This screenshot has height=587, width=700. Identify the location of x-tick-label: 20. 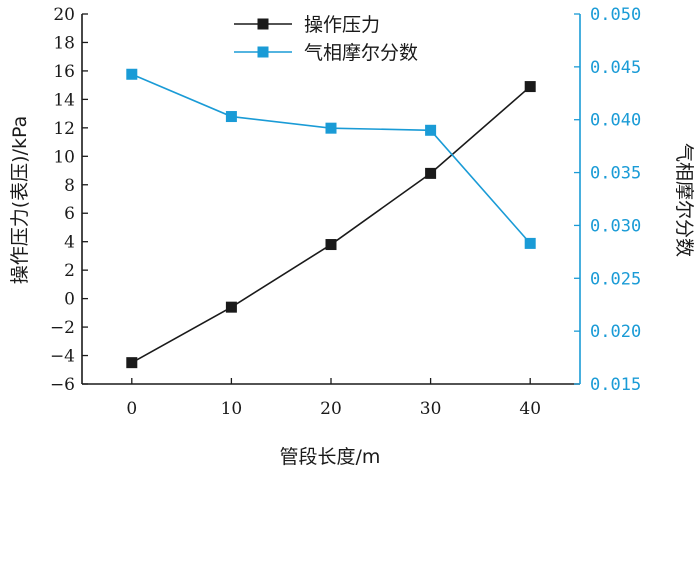
(331, 409).